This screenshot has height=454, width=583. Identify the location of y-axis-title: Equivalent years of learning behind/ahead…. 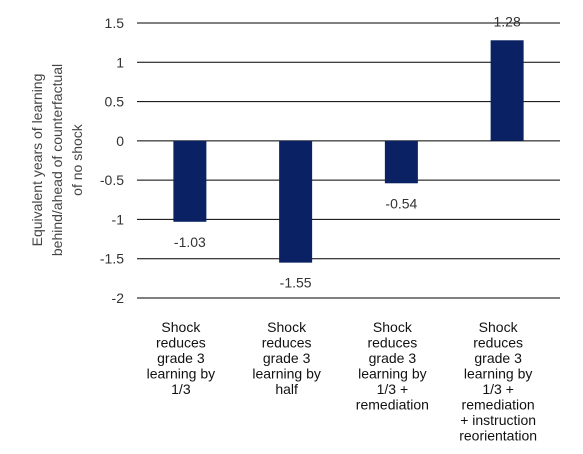
(57, 160).